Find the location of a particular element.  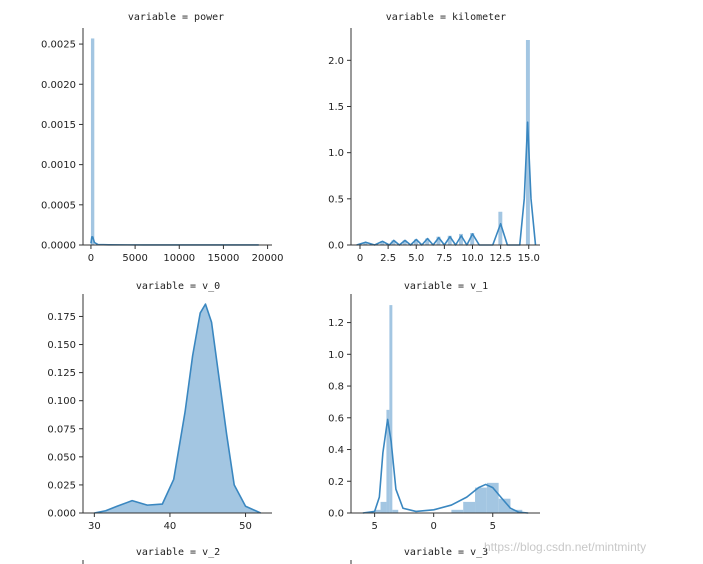

y-tick-label: 0.0025 is located at coordinates (58, 45).